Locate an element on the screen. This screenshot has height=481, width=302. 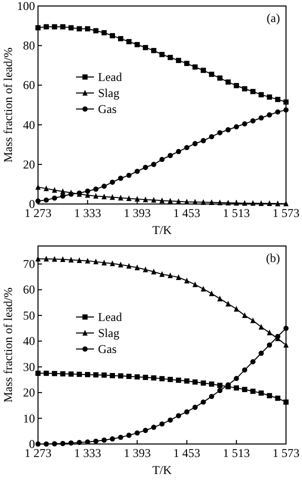
y-axis-title: Mass fraction of lead/% is located at coordinates (8, 105).